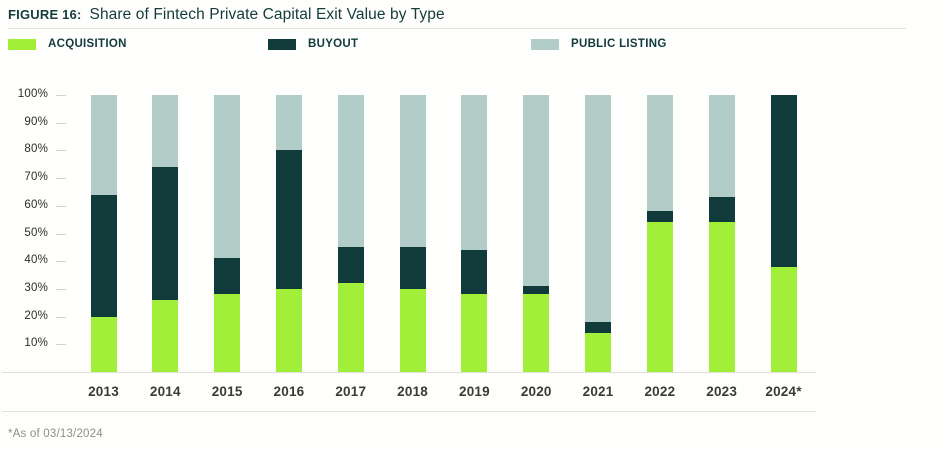 Image resolution: width=945 pixels, height=450 pixels. What do you see at coordinates (288, 330) in the screenshot?
I see `bar-segment-2016-acquisition` at bounding box center [288, 330].